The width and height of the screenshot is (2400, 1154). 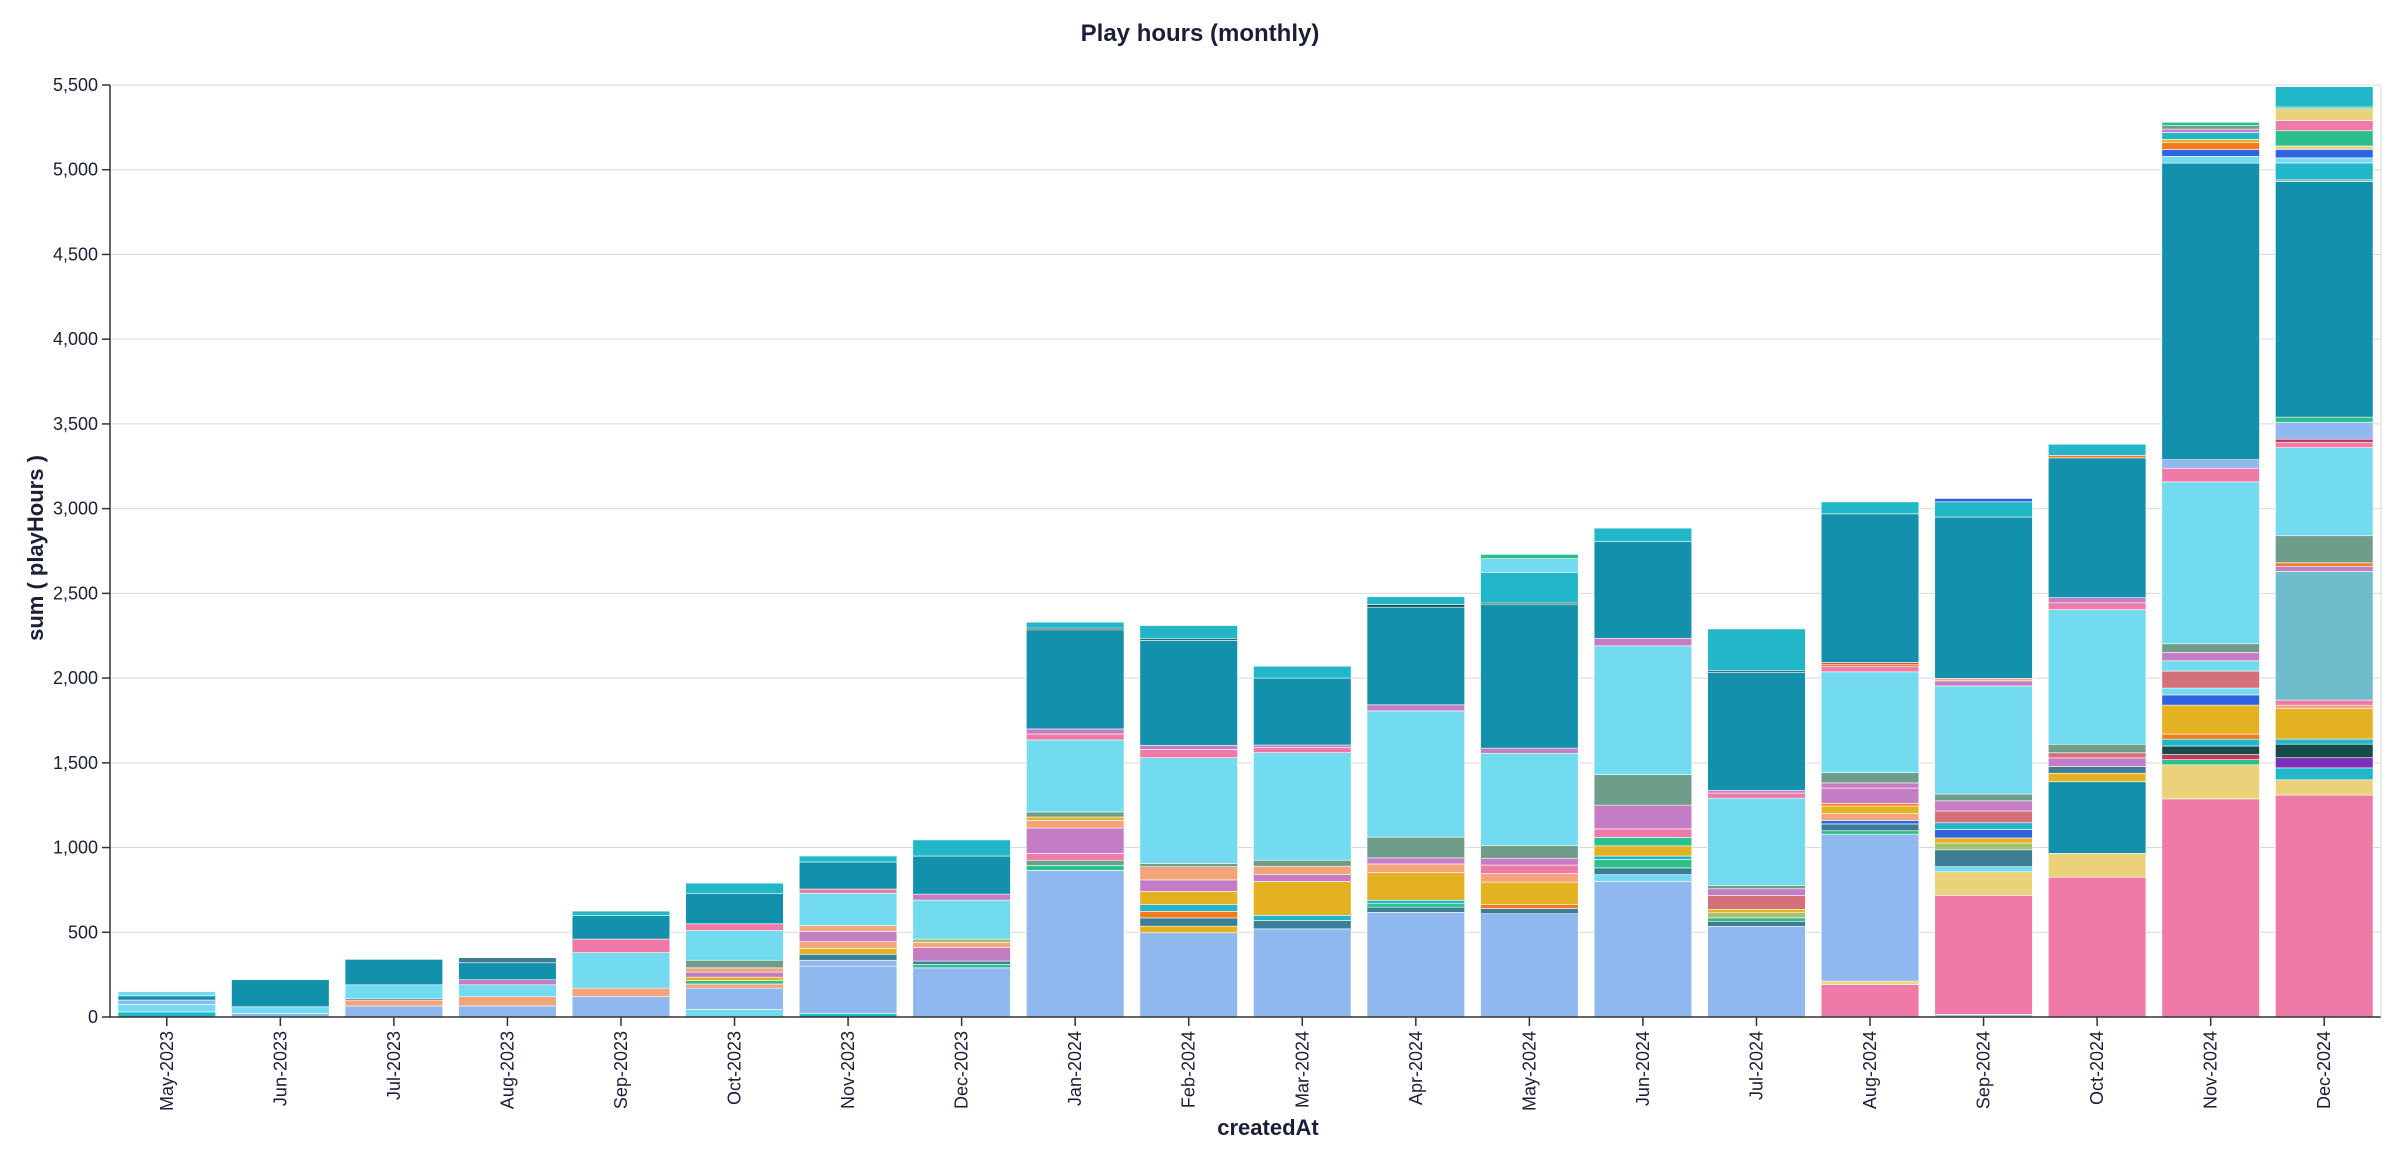 What do you see at coordinates (75, 848) in the screenshot?
I see `y-tick-label: 1,000` at bounding box center [75, 848].